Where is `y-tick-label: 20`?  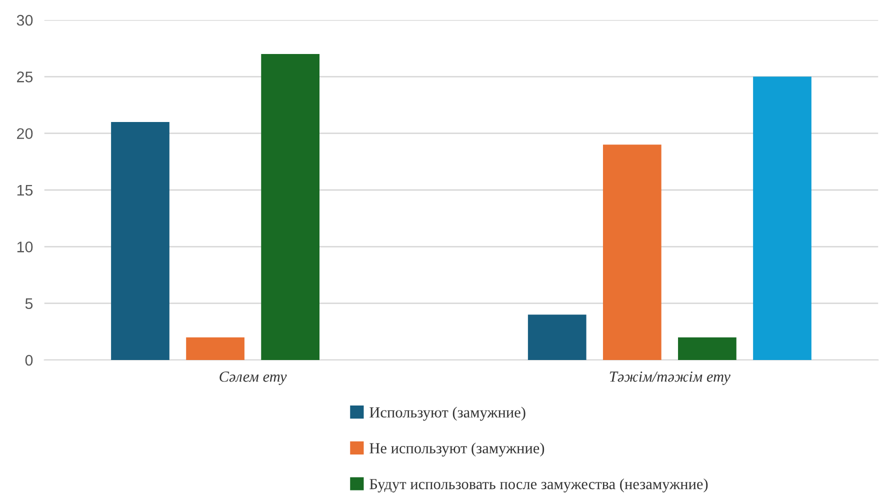 y-tick-label: 20 is located at coordinates (25, 134).